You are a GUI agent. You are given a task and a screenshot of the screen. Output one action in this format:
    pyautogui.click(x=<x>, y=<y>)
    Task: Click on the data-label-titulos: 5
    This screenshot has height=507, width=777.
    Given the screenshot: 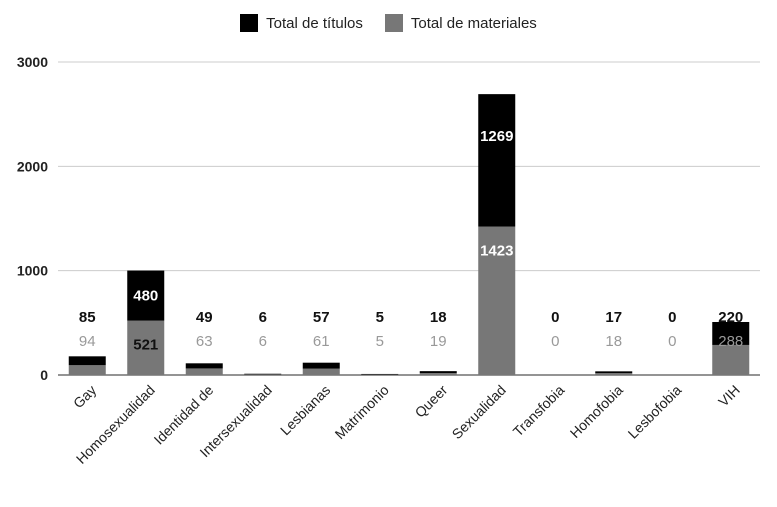 What is the action you would take?
    pyautogui.click(x=380, y=317)
    